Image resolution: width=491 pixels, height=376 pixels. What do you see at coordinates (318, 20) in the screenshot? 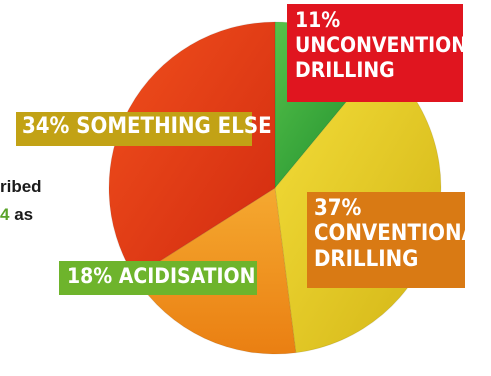
I see `callout-line: 11%` at bounding box center [318, 20].